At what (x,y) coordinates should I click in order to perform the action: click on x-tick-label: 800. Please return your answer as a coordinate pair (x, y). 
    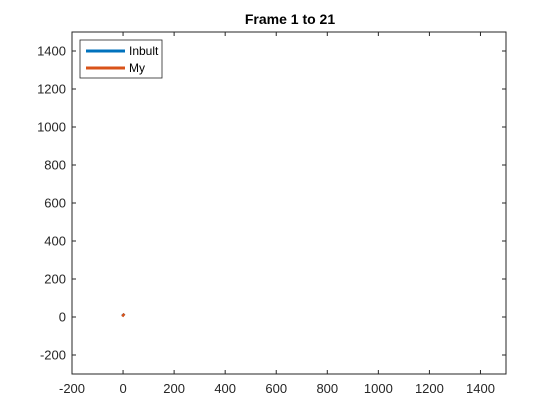
    Looking at the image, I should click on (327, 388).